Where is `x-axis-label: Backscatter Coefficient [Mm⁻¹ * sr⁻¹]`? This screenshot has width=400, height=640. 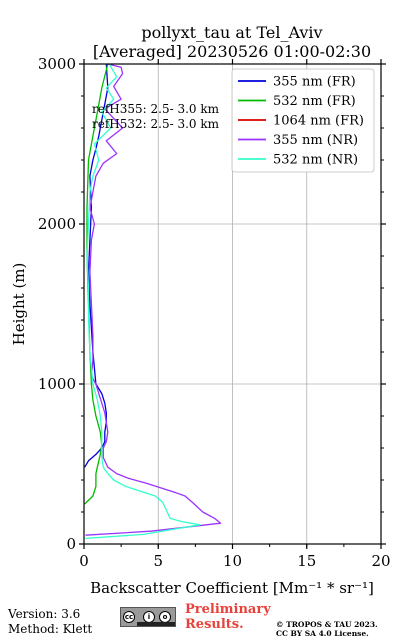
x-axis-label: Backscatter Coefficient [Mm⁻¹ * sr⁻¹] is located at coordinates (232, 588).